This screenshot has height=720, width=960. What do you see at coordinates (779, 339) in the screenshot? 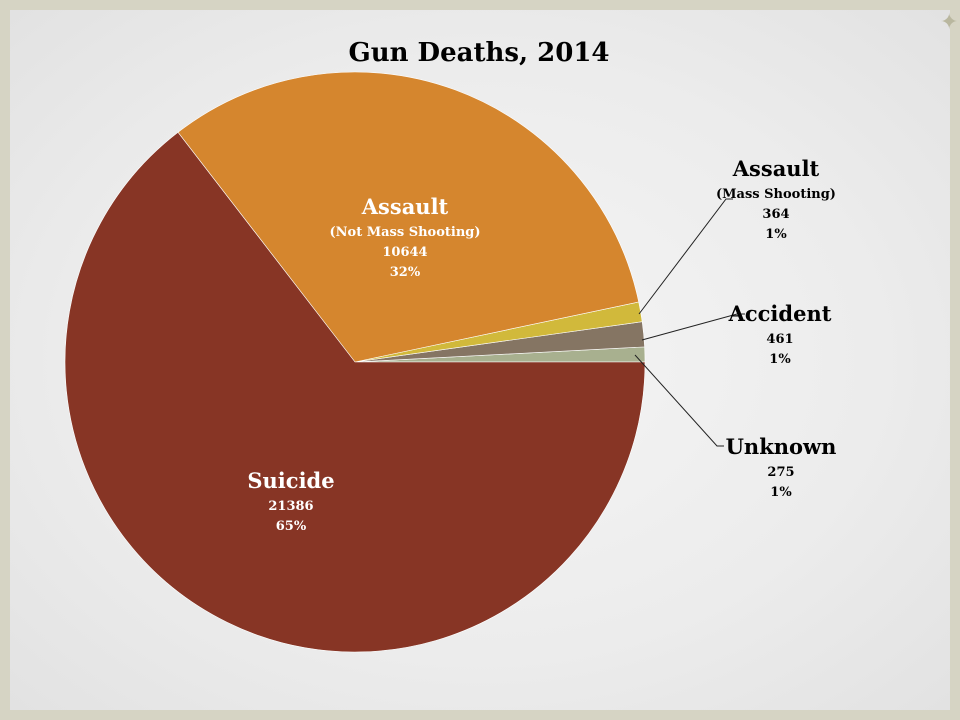
I see `slice-label-value: 461` at bounding box center [779, 339].